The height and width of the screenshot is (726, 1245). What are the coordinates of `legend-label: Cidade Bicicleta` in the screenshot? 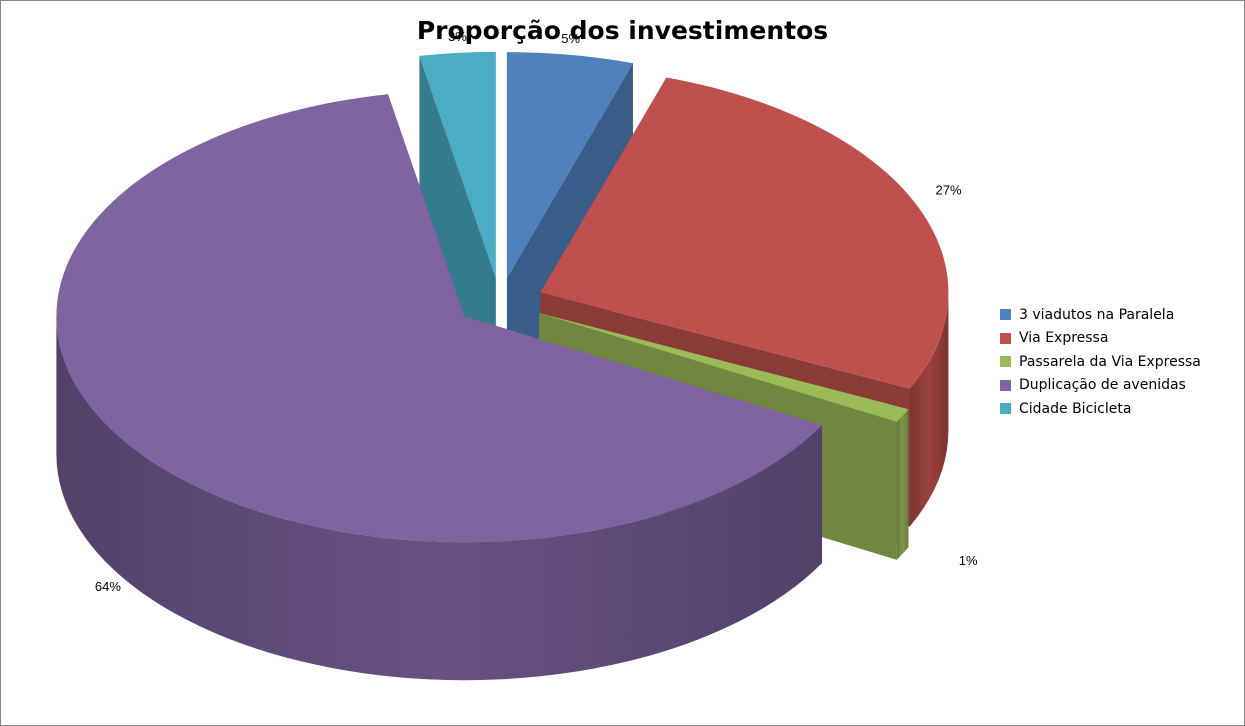 It's located at (1075, 408).